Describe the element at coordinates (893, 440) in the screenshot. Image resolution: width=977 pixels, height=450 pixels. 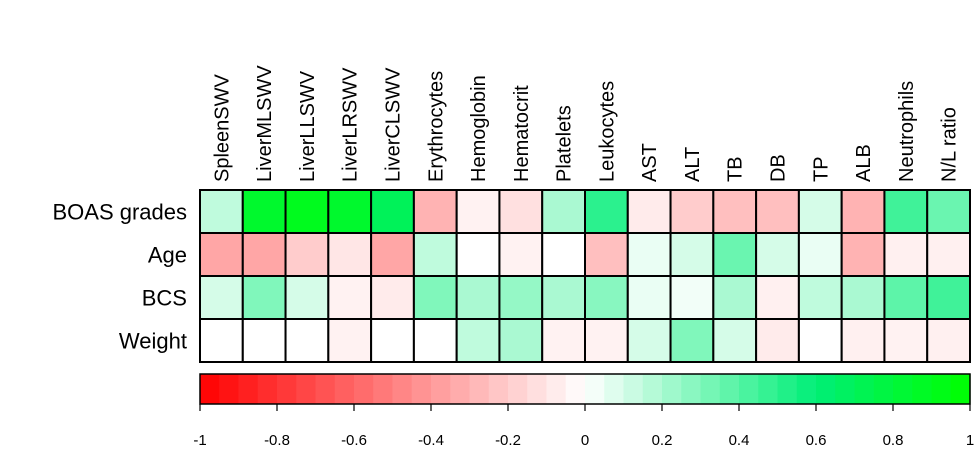
I see `colorbar-tick-label: 0.8` at that location.